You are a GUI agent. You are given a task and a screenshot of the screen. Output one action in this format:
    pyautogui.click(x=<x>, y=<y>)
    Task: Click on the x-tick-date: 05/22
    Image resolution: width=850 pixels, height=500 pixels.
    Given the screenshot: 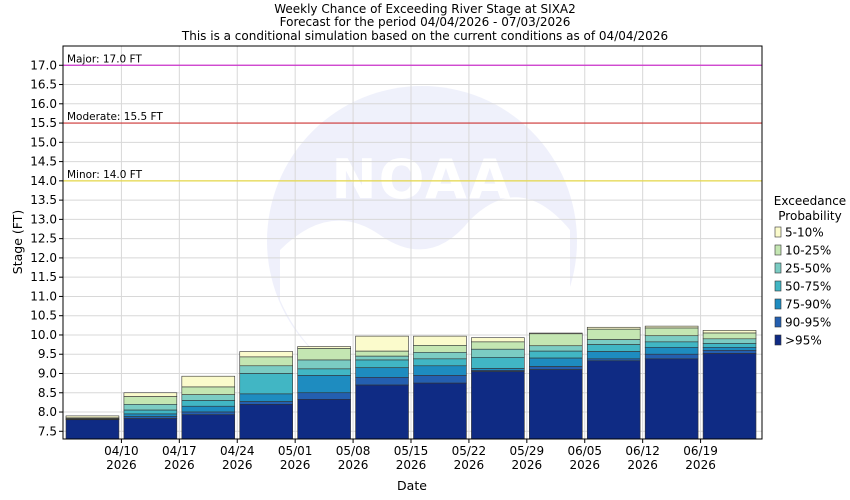 What is the action you would take?
    pyautogui.click(x=469, y=451)
    